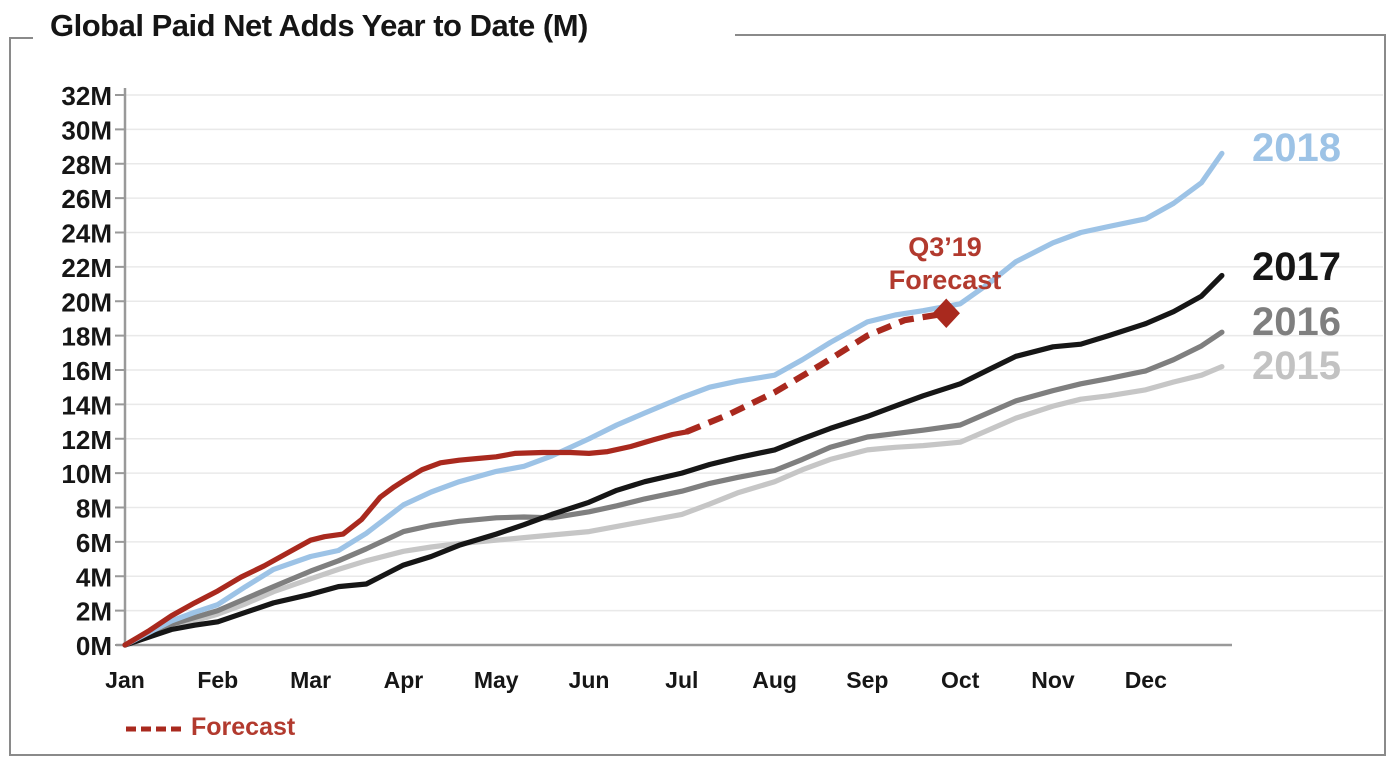 The image size is (1399, 759). What do you see at coordinates (1296, 148) in the screenshot?
I see `year-label-2018: 2018` at bounding box center [1296, 148].